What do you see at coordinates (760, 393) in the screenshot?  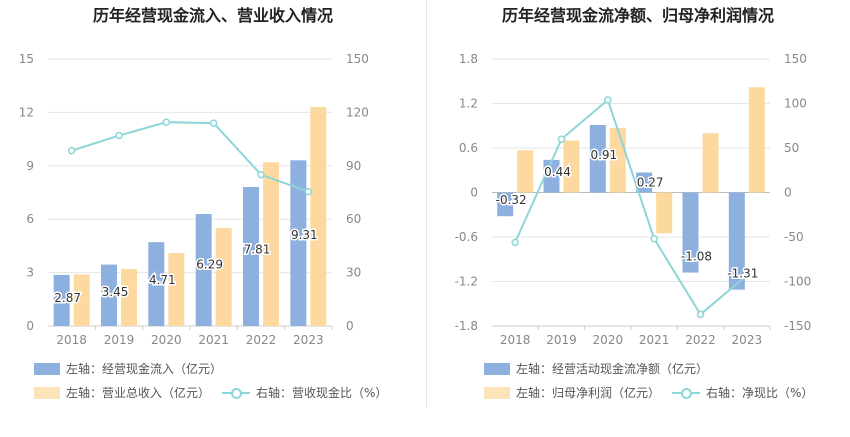 I see `legend-label: 右轴：净现比（%）` at bounding box center [760, 393].